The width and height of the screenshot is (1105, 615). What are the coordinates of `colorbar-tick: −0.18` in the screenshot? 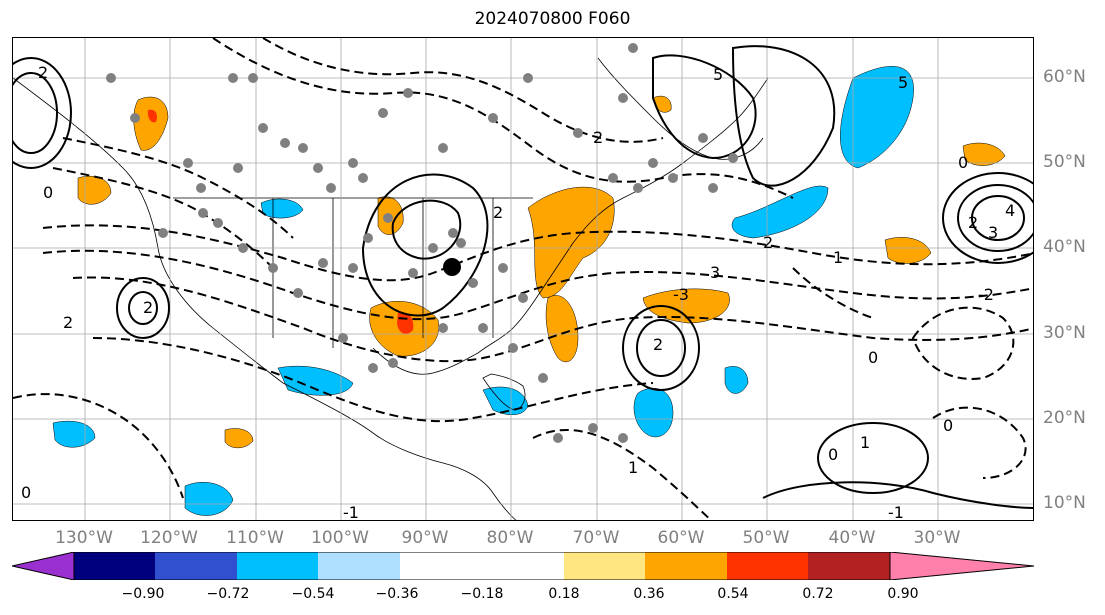 It's located at (482, 594).